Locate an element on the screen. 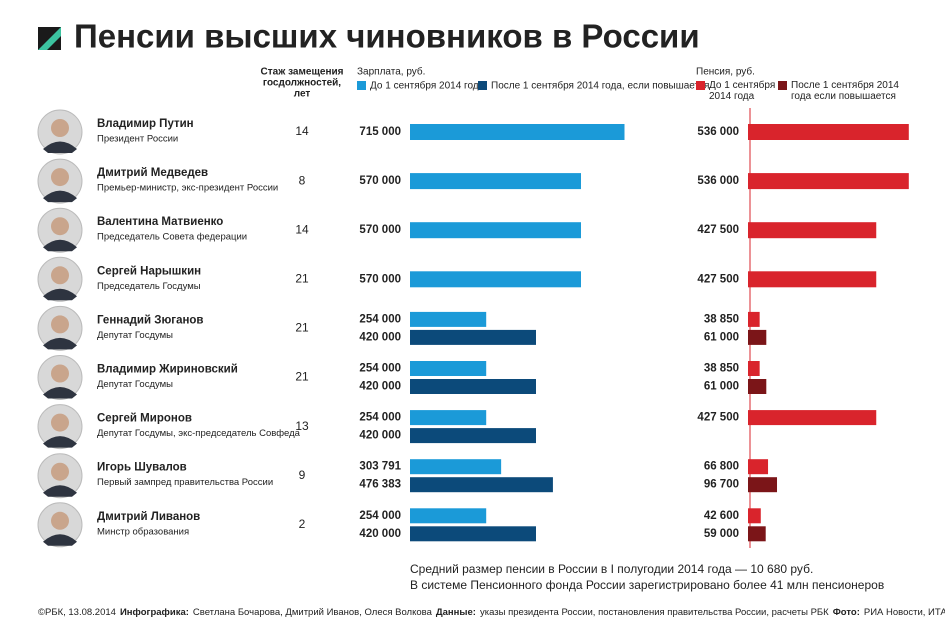  credit-part: РИА Новости, ИТАР-ТАСС is located at coordinates (904, 612).